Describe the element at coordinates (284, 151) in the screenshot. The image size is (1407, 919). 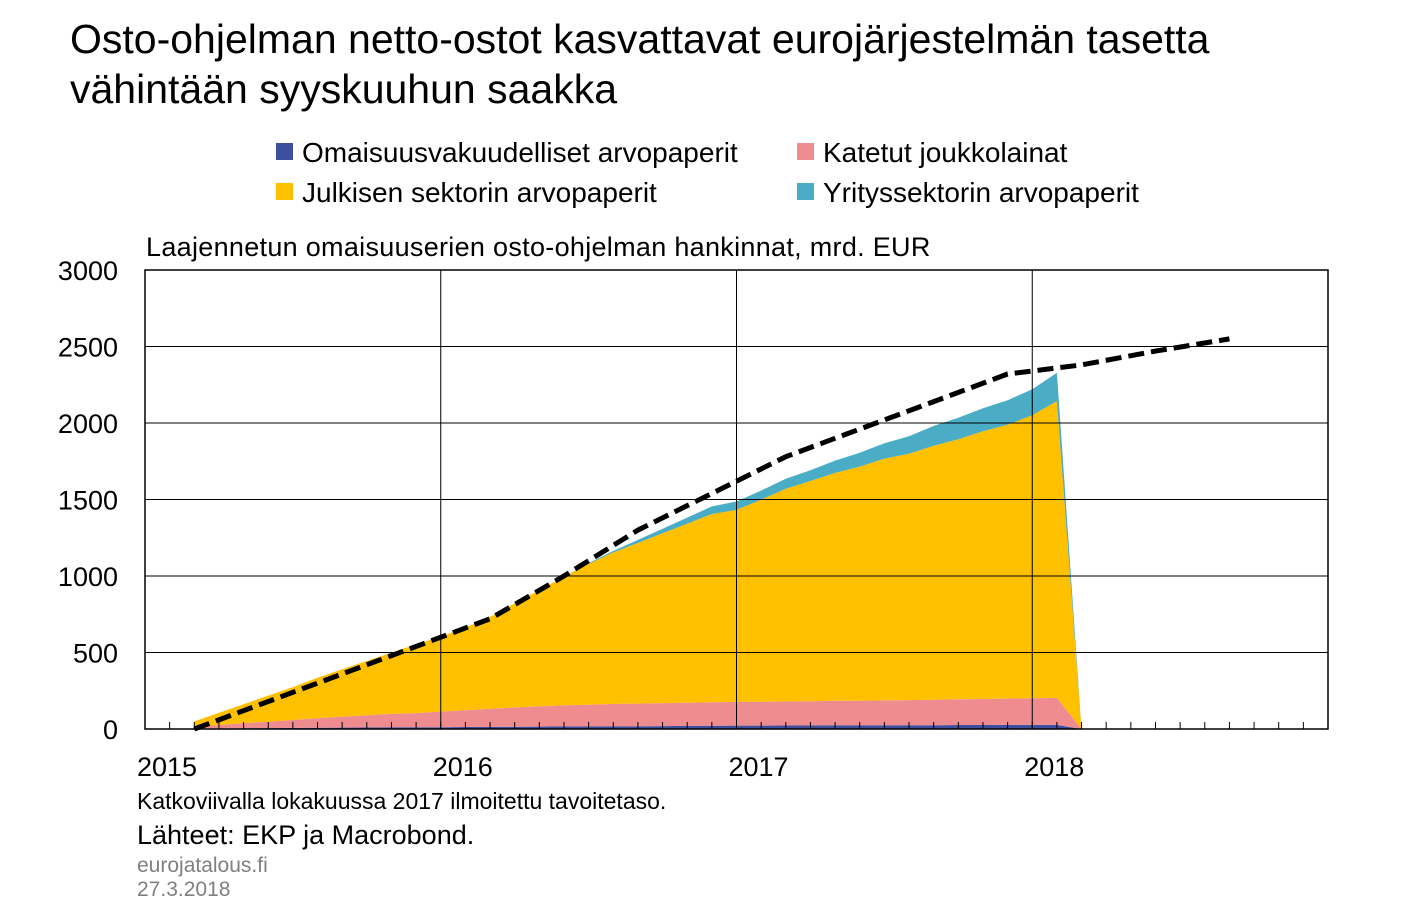
I see `legend-swatch-abs` at that location.